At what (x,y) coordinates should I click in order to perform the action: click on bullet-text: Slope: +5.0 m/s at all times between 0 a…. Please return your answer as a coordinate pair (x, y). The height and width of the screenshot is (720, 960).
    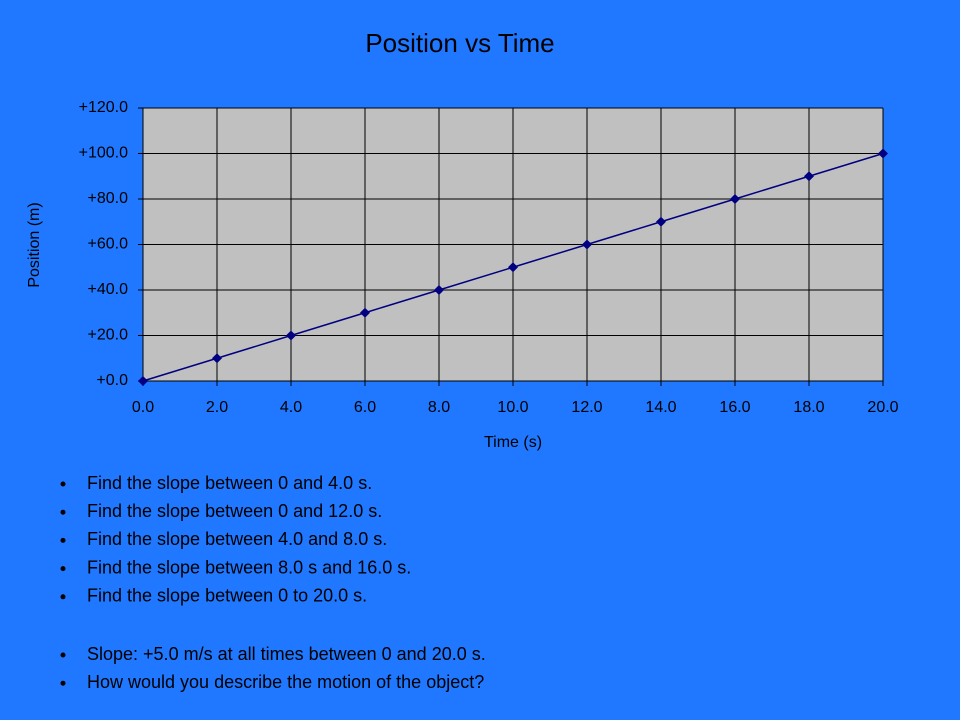
    Looking at the image, I should click on (286, 654).